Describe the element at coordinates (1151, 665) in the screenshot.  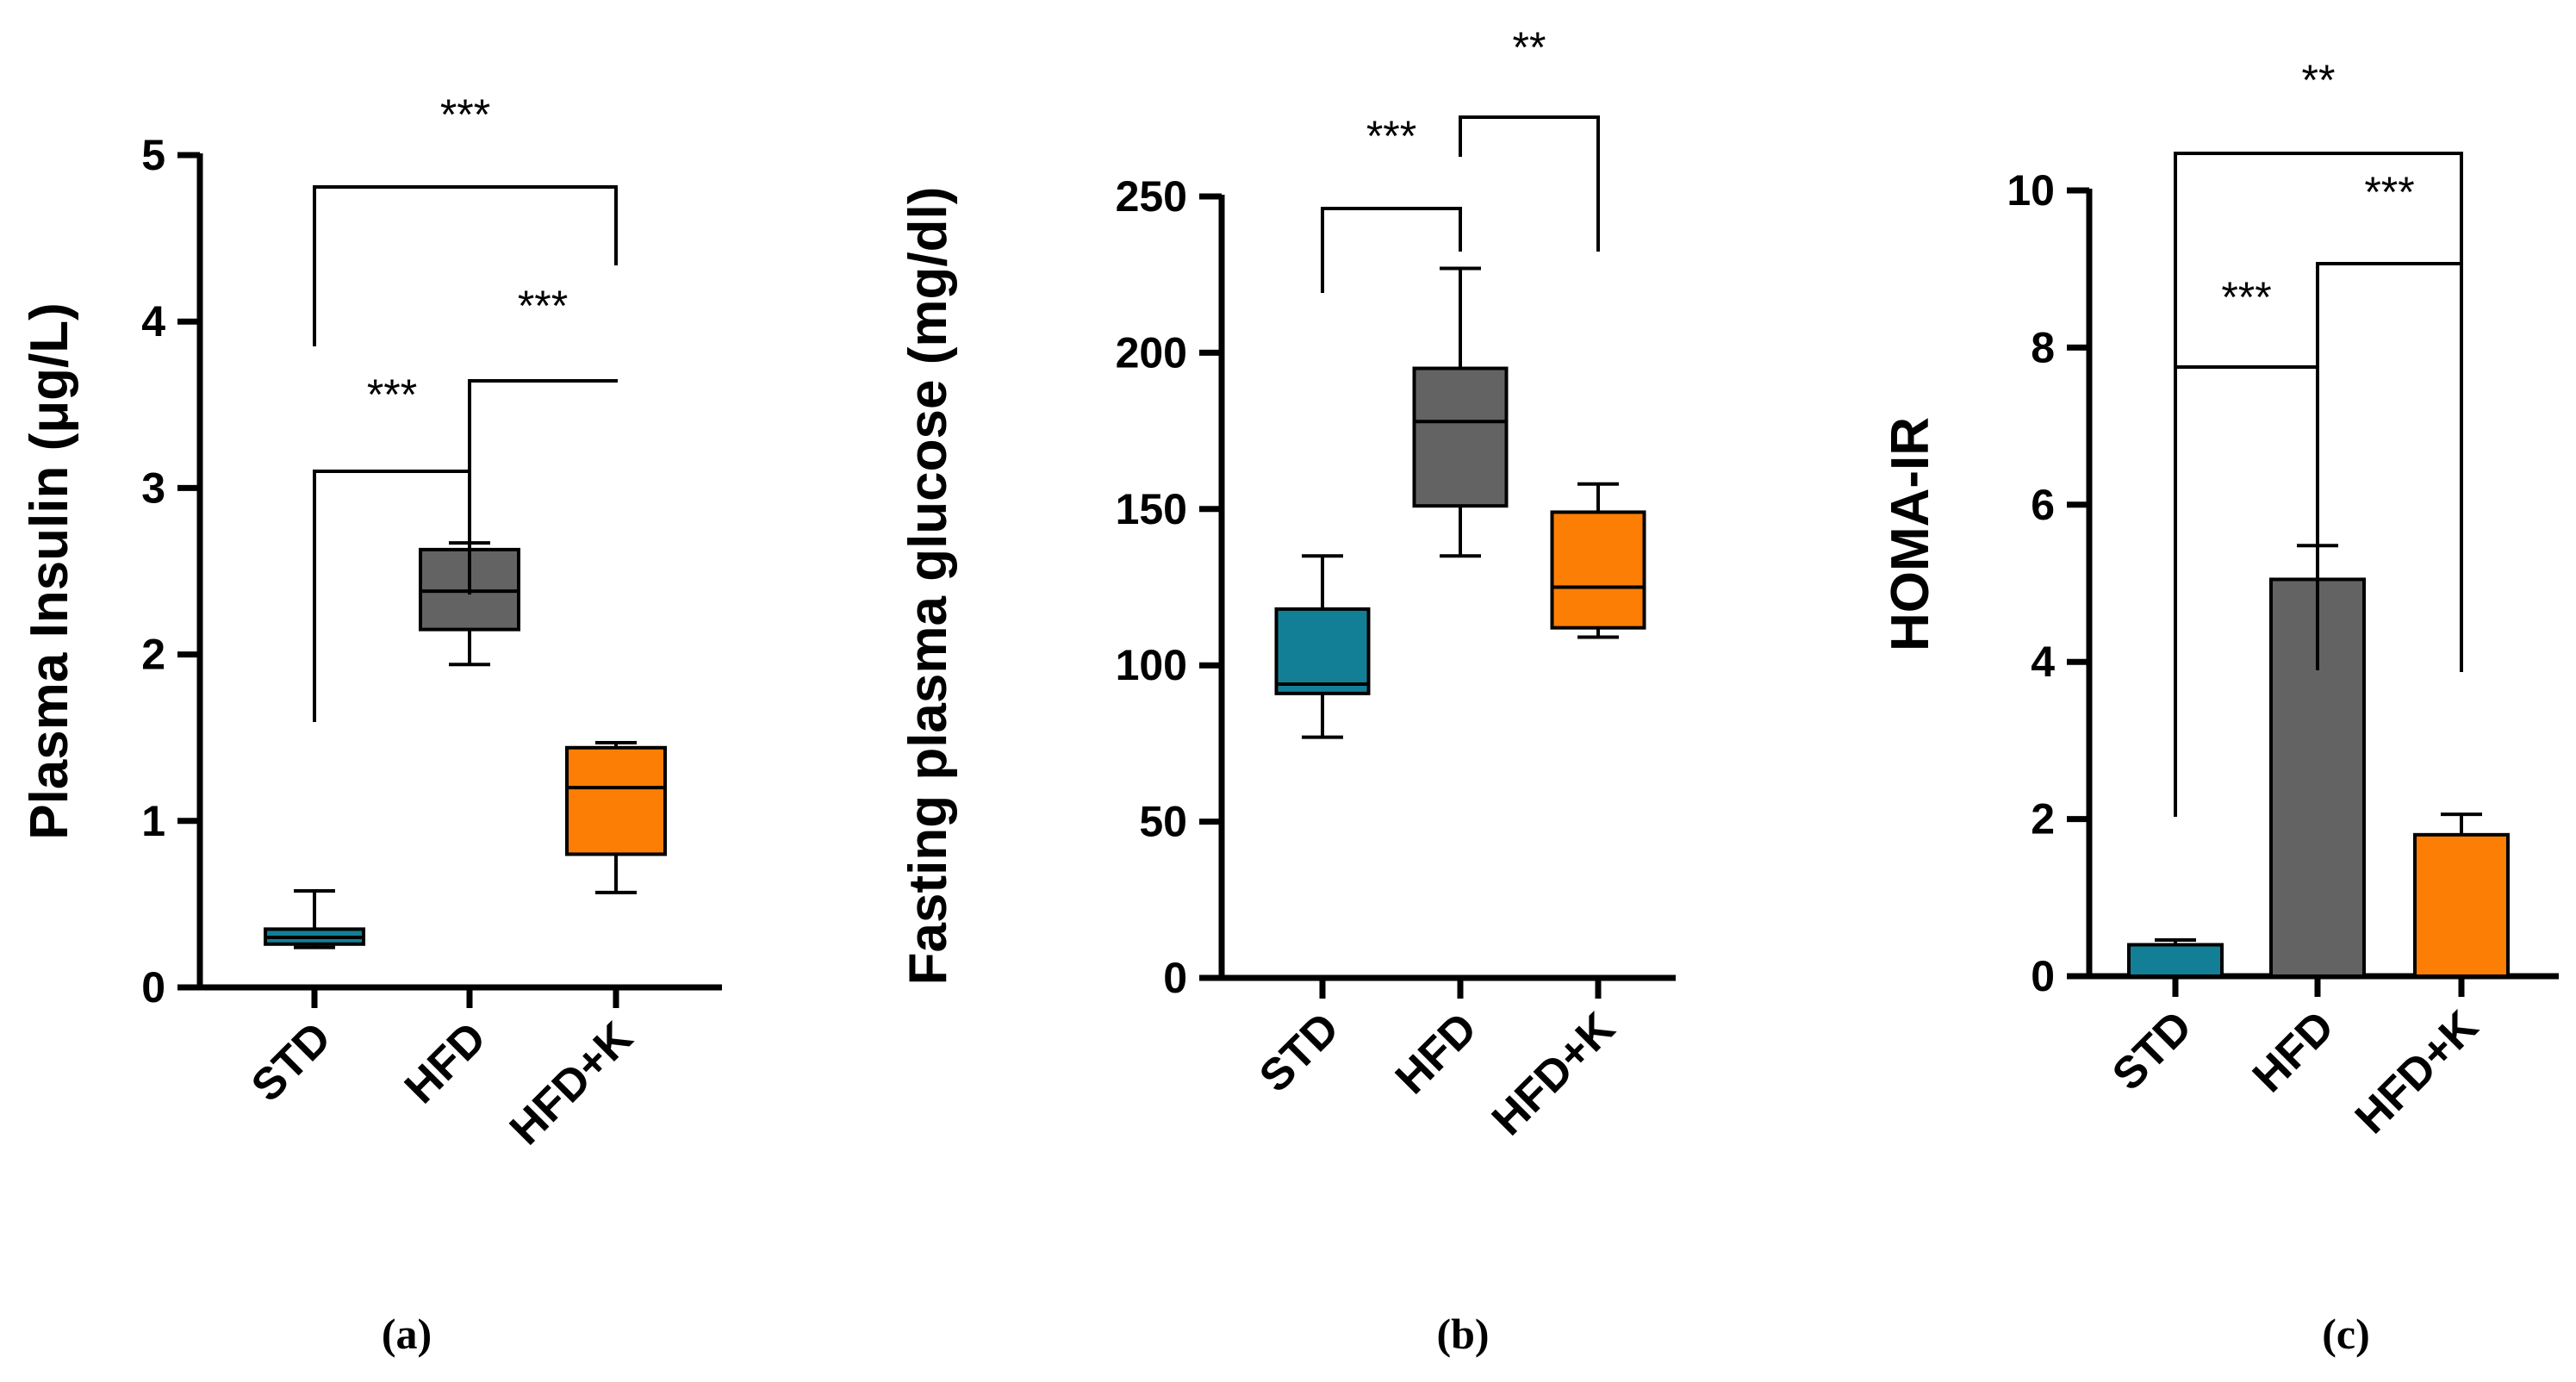
I see `y-tick-label: 100` at that location.